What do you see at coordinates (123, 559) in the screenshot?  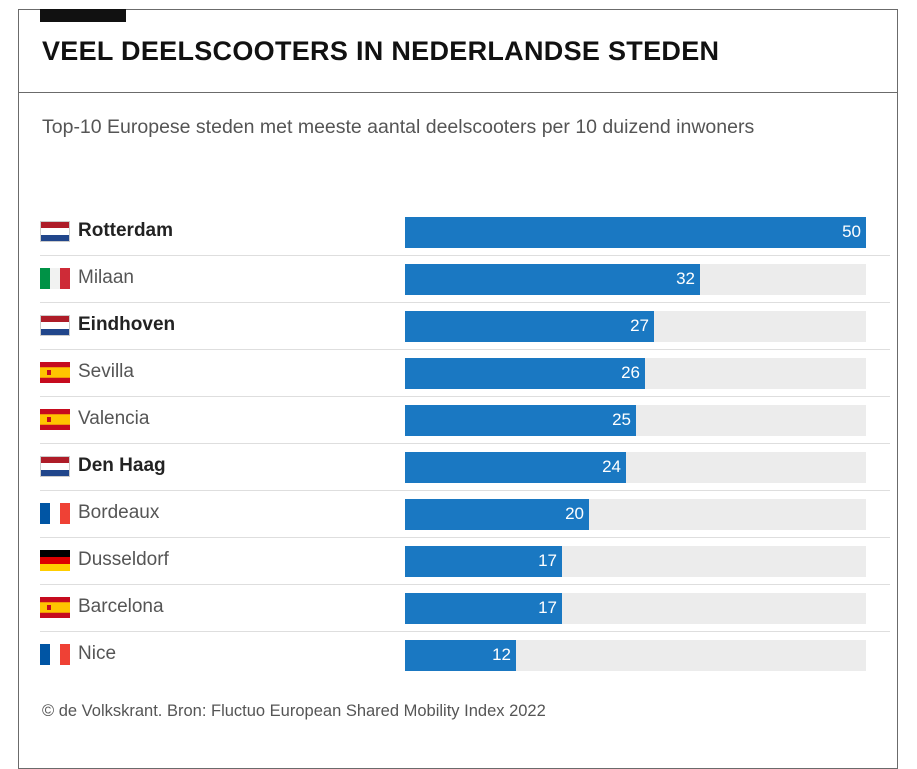 I see `category-label: Dusseldorf` at bounding box center [123, 559].